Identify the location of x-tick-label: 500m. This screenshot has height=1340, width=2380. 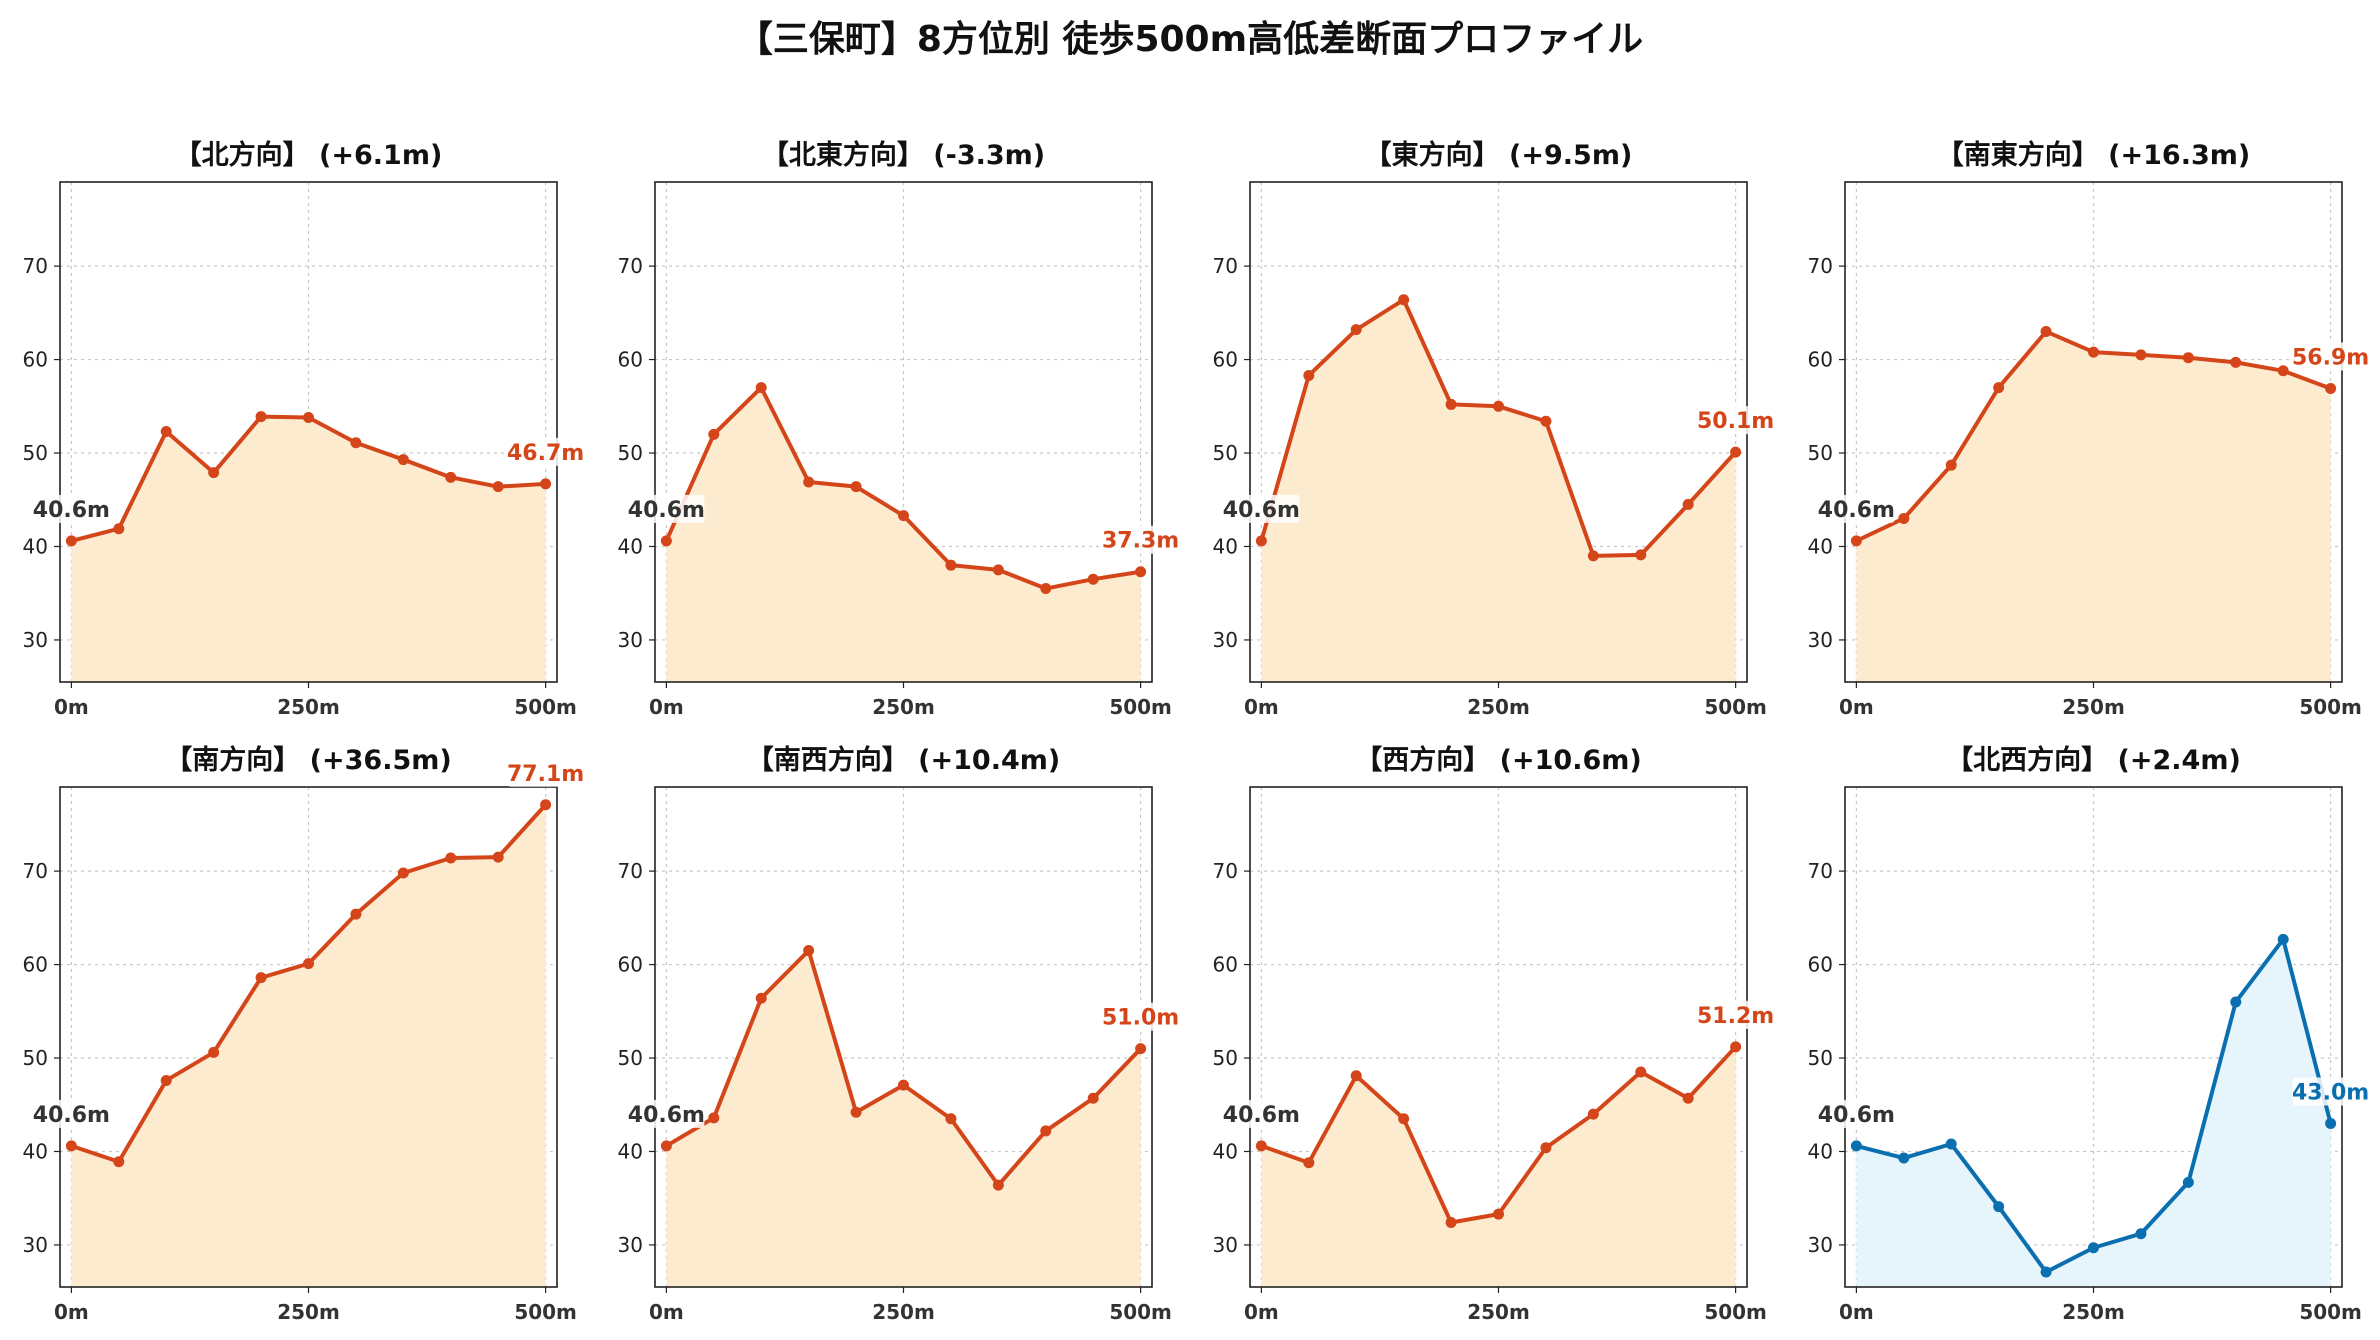
(2330, 1312).